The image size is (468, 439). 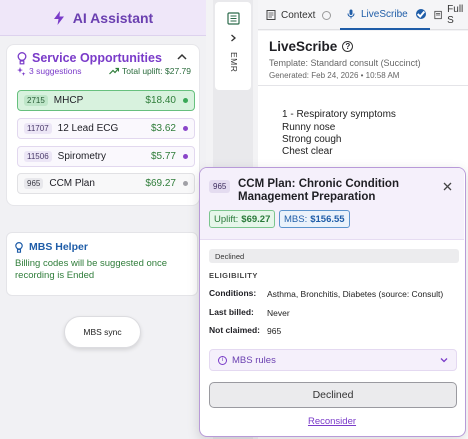 What do you see at coordinates (102, 332) in the screenshot?
I see `mbs-sync-button: MBS sync` at bounding box center [102, 332].